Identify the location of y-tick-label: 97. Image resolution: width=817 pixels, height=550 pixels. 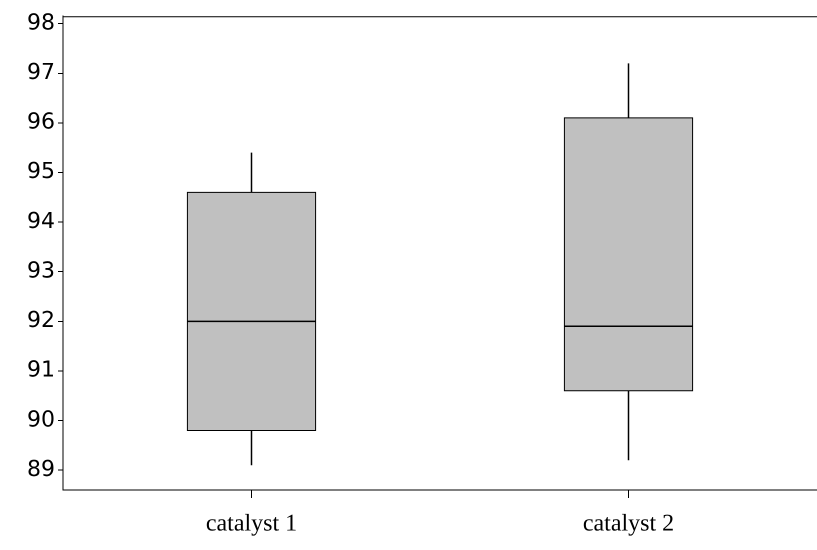
(41, 72).